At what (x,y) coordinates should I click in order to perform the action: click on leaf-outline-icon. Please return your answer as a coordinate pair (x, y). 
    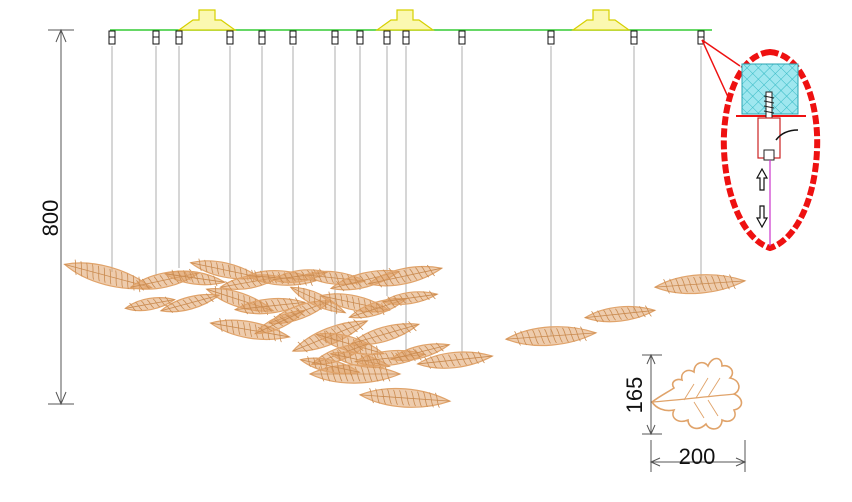
    Looking at the image, I should click on (696, 393).